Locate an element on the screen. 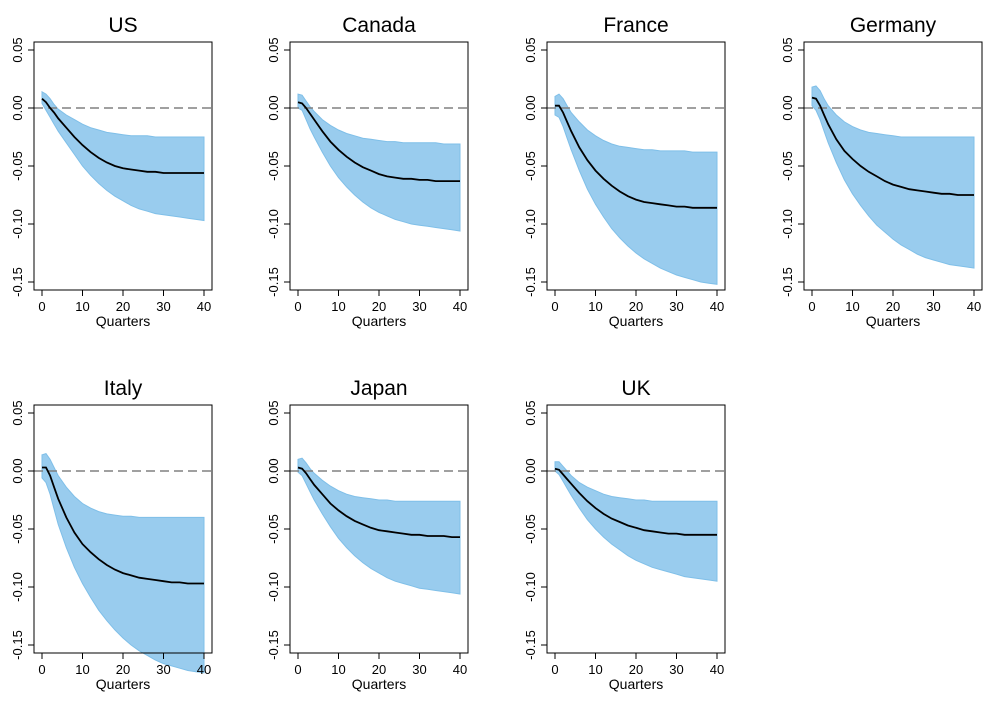 The image size is (996, 715). panel-title: Japan is located at coordinates (378, 388).